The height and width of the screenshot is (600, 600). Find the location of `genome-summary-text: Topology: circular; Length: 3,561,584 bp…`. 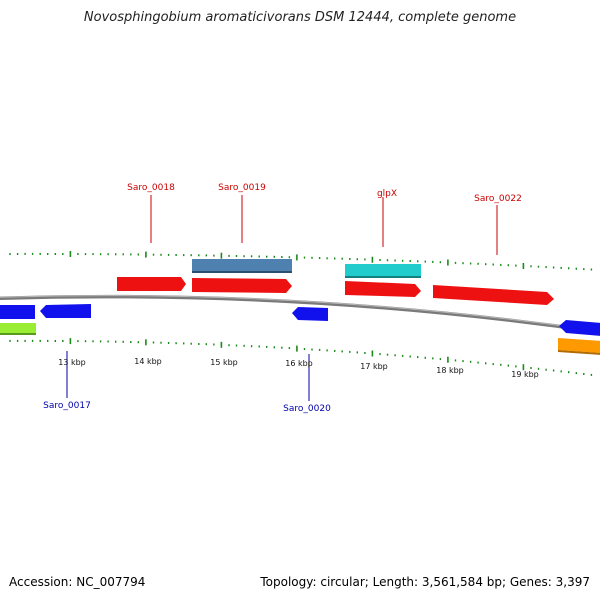

genome-summary-text: Topology: circular; Length: 3,561,584 bp… is located at coordinates (425, 582).